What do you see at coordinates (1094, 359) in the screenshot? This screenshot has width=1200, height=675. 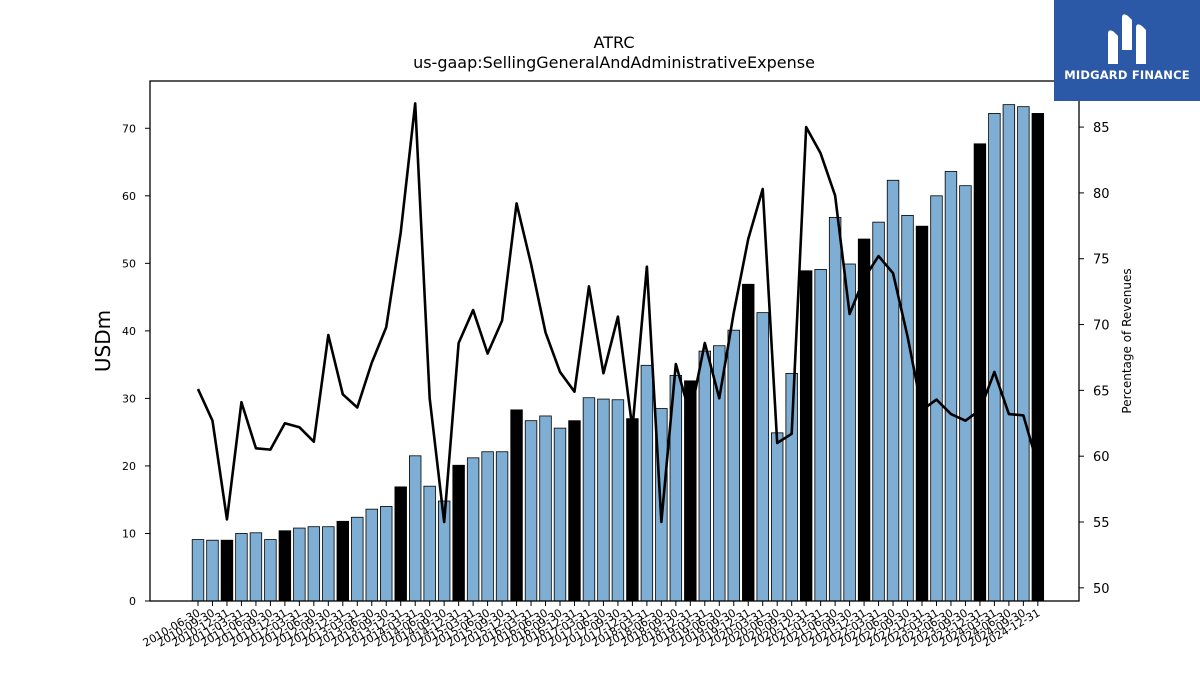 I see `y-axis-right: 50 55 60 65 70 75 80 85` at bounding box center [1094, 359].